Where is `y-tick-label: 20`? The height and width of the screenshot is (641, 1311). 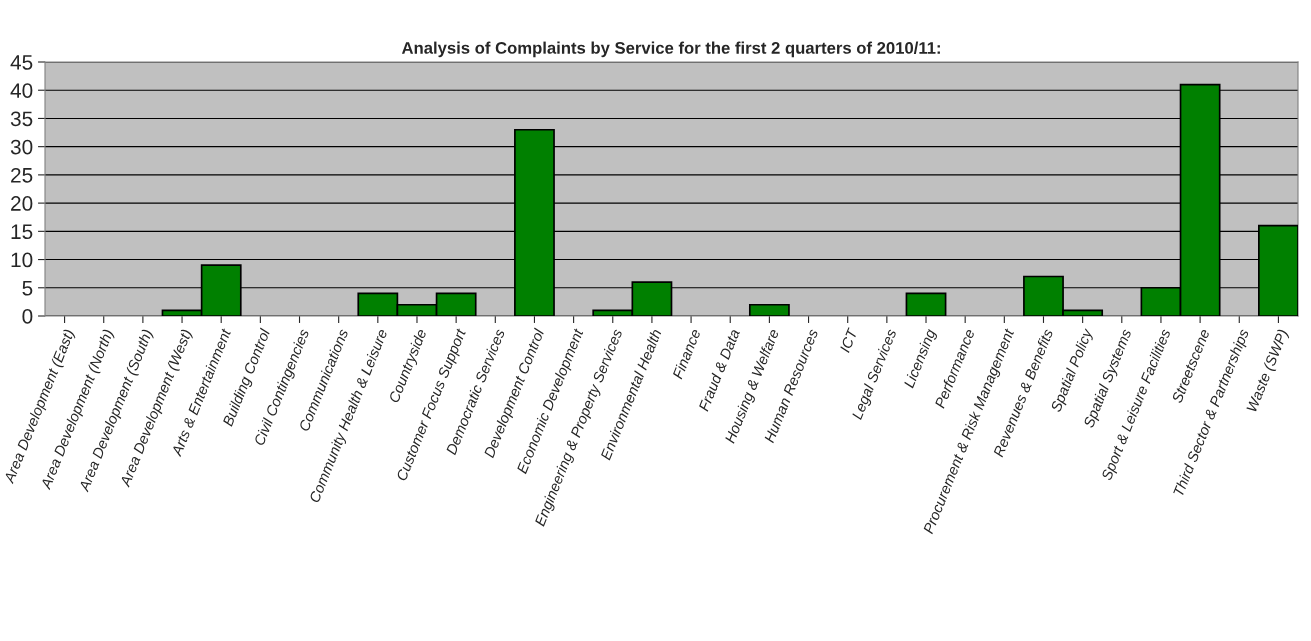
y-tick-label: 20 is located at coordinates (22, 203).